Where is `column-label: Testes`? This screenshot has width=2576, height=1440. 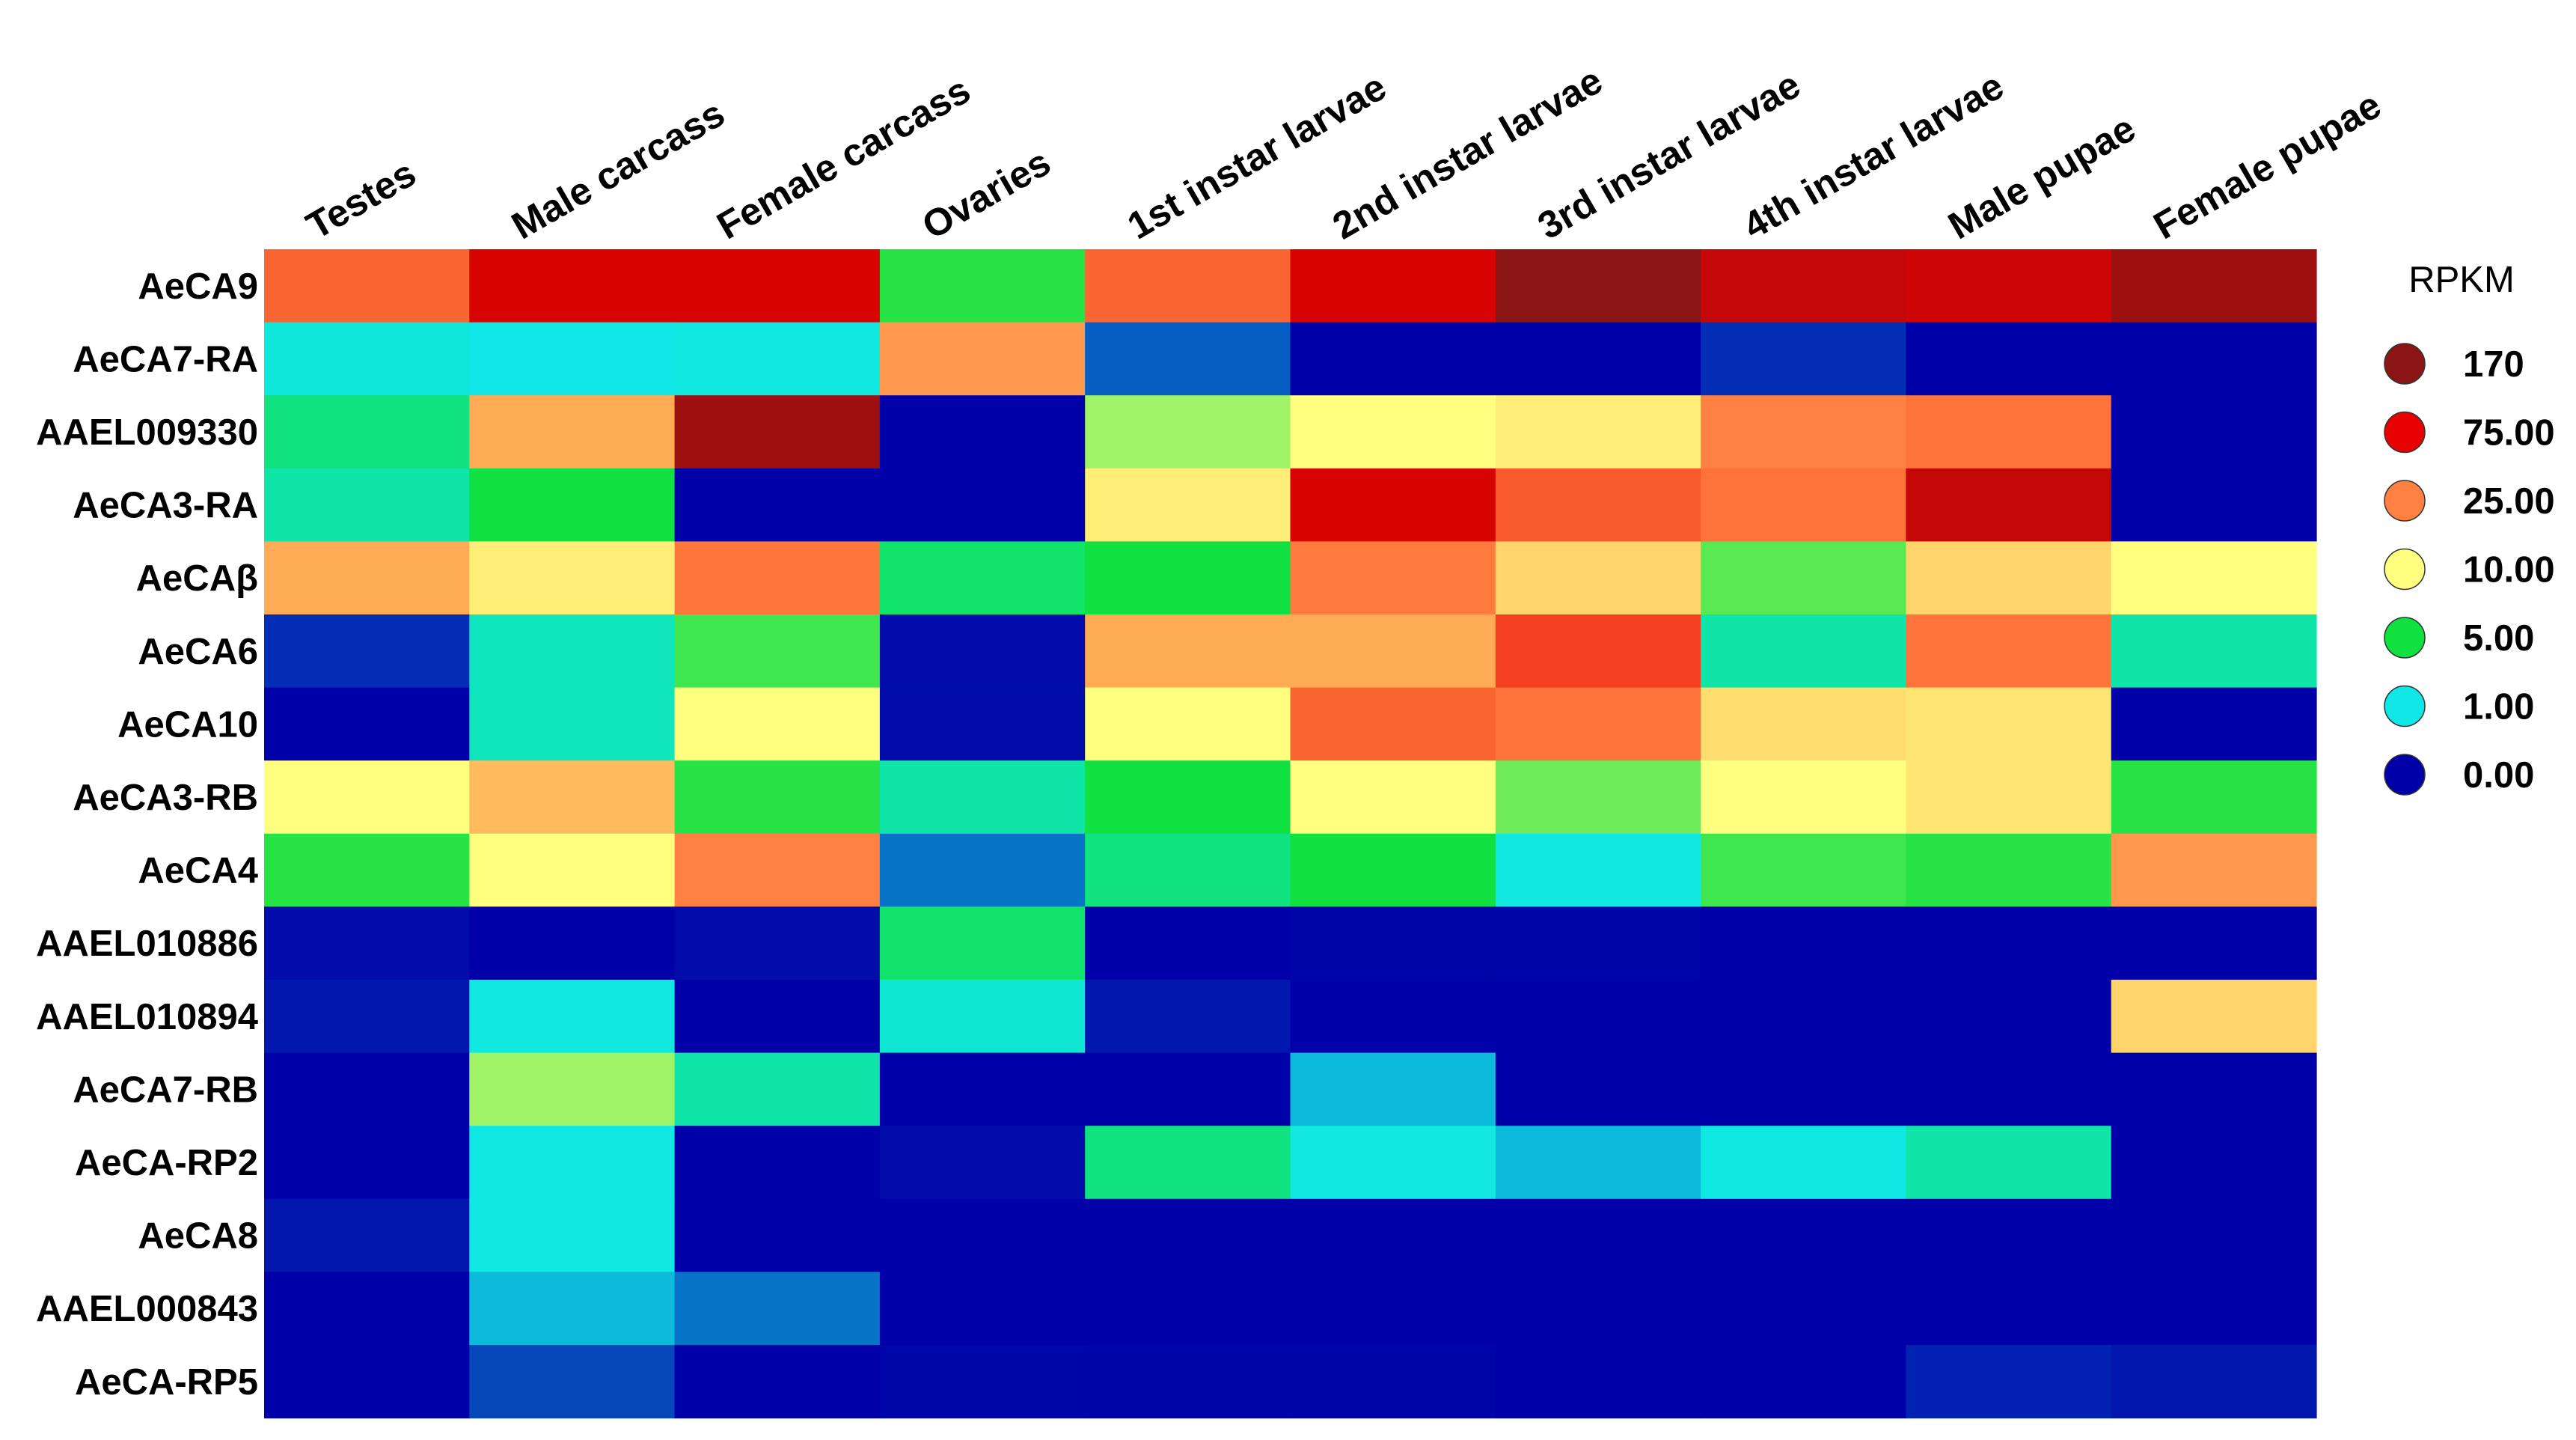 column-label: Testes is located at coordinates (361, 199).